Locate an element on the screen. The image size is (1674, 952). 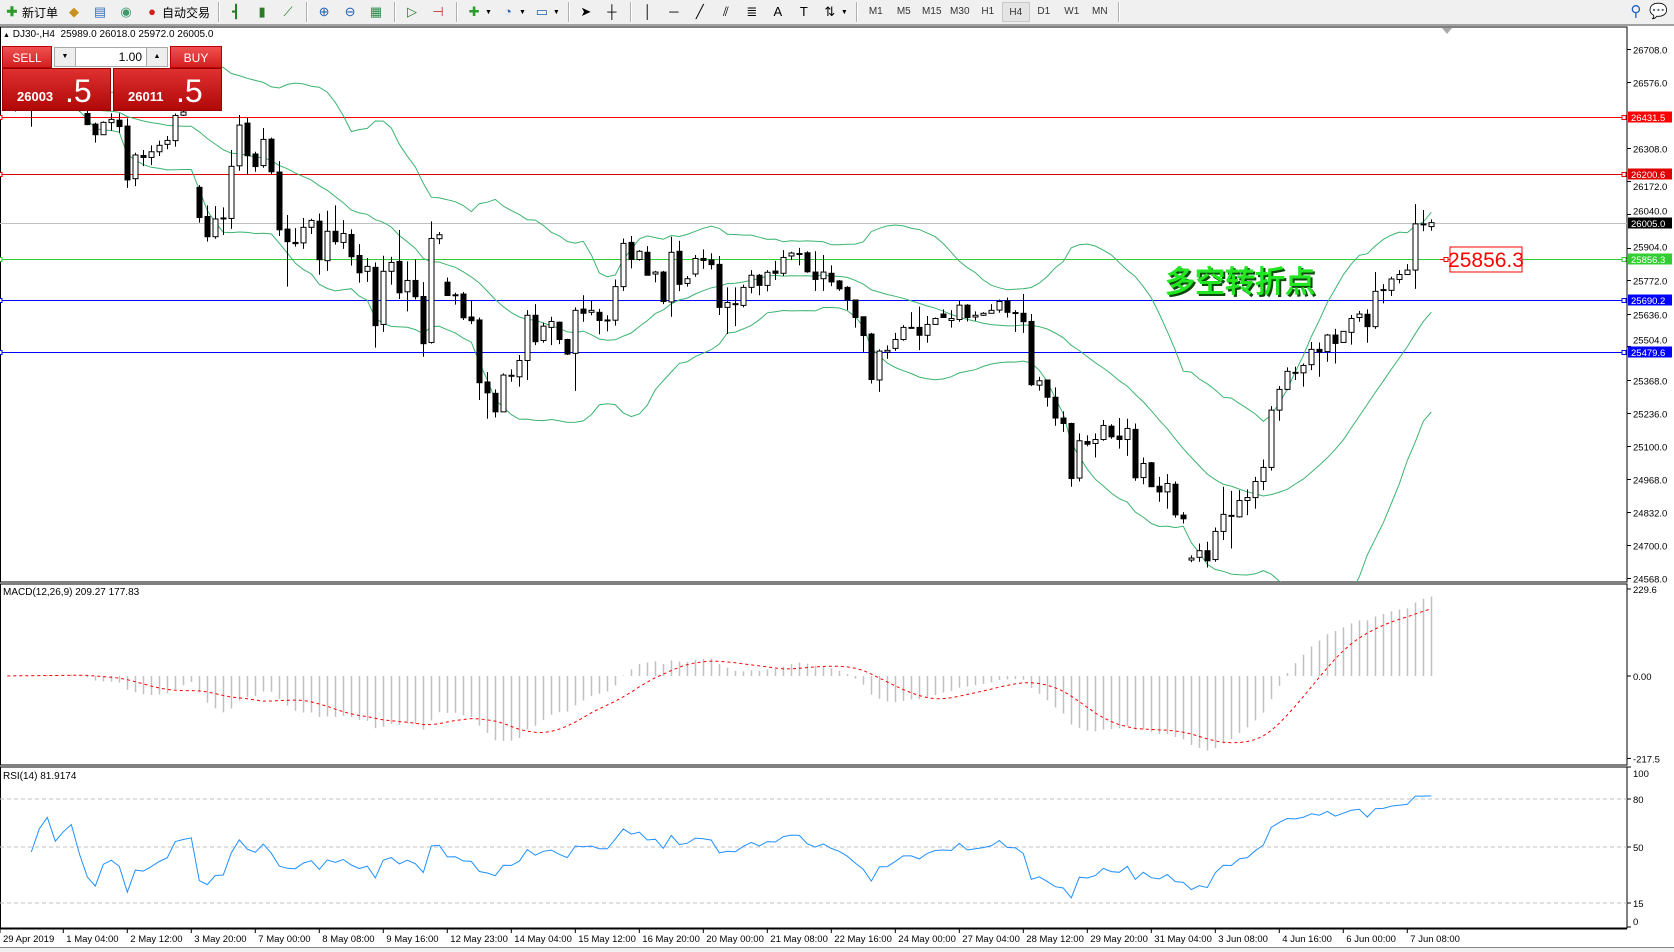
trendline-icon: ╱ is located at coordinates (699, 11).